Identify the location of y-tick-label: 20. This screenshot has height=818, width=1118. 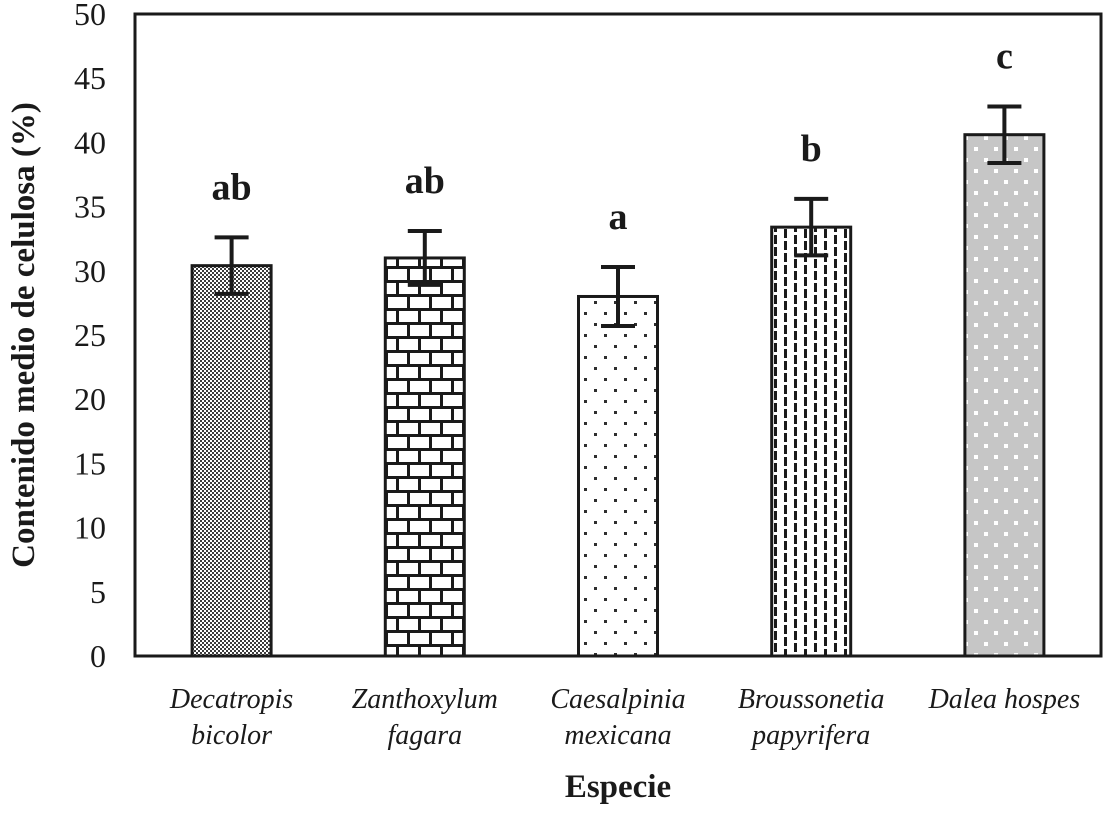
(90, 399).